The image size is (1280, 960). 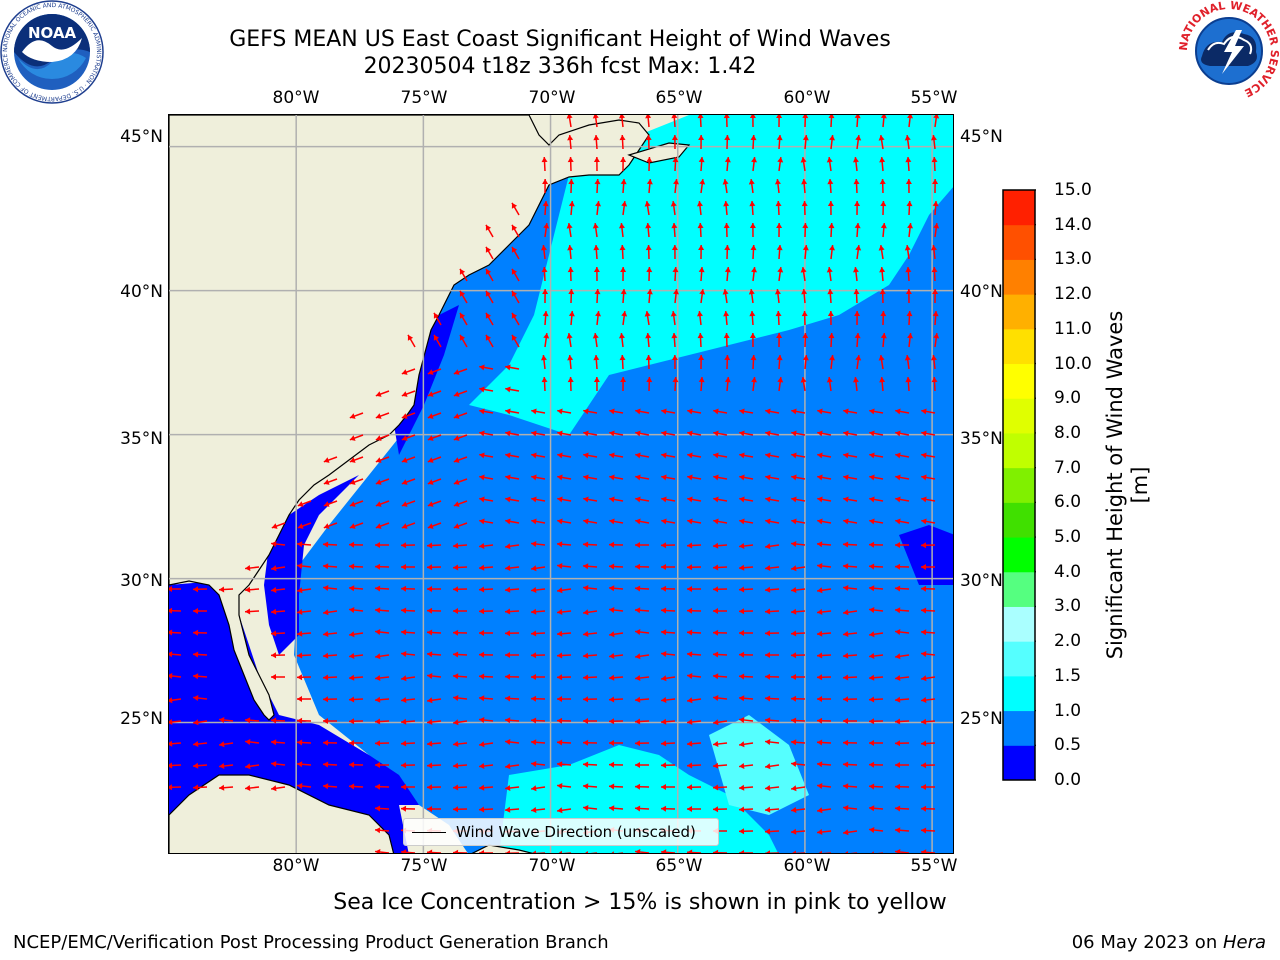 What do you see at coordinates (679, 98) in the screenshot?
I see `lon-label-top-65w: 65°W` at bounding box center [679, 98].